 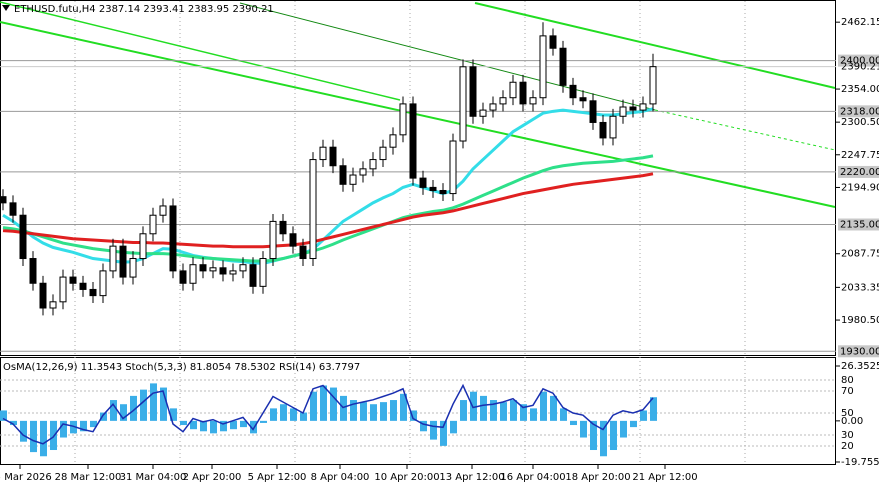 I want to click on x-tick-label: 8 Apr 04:00, so click(x=340, y=477).